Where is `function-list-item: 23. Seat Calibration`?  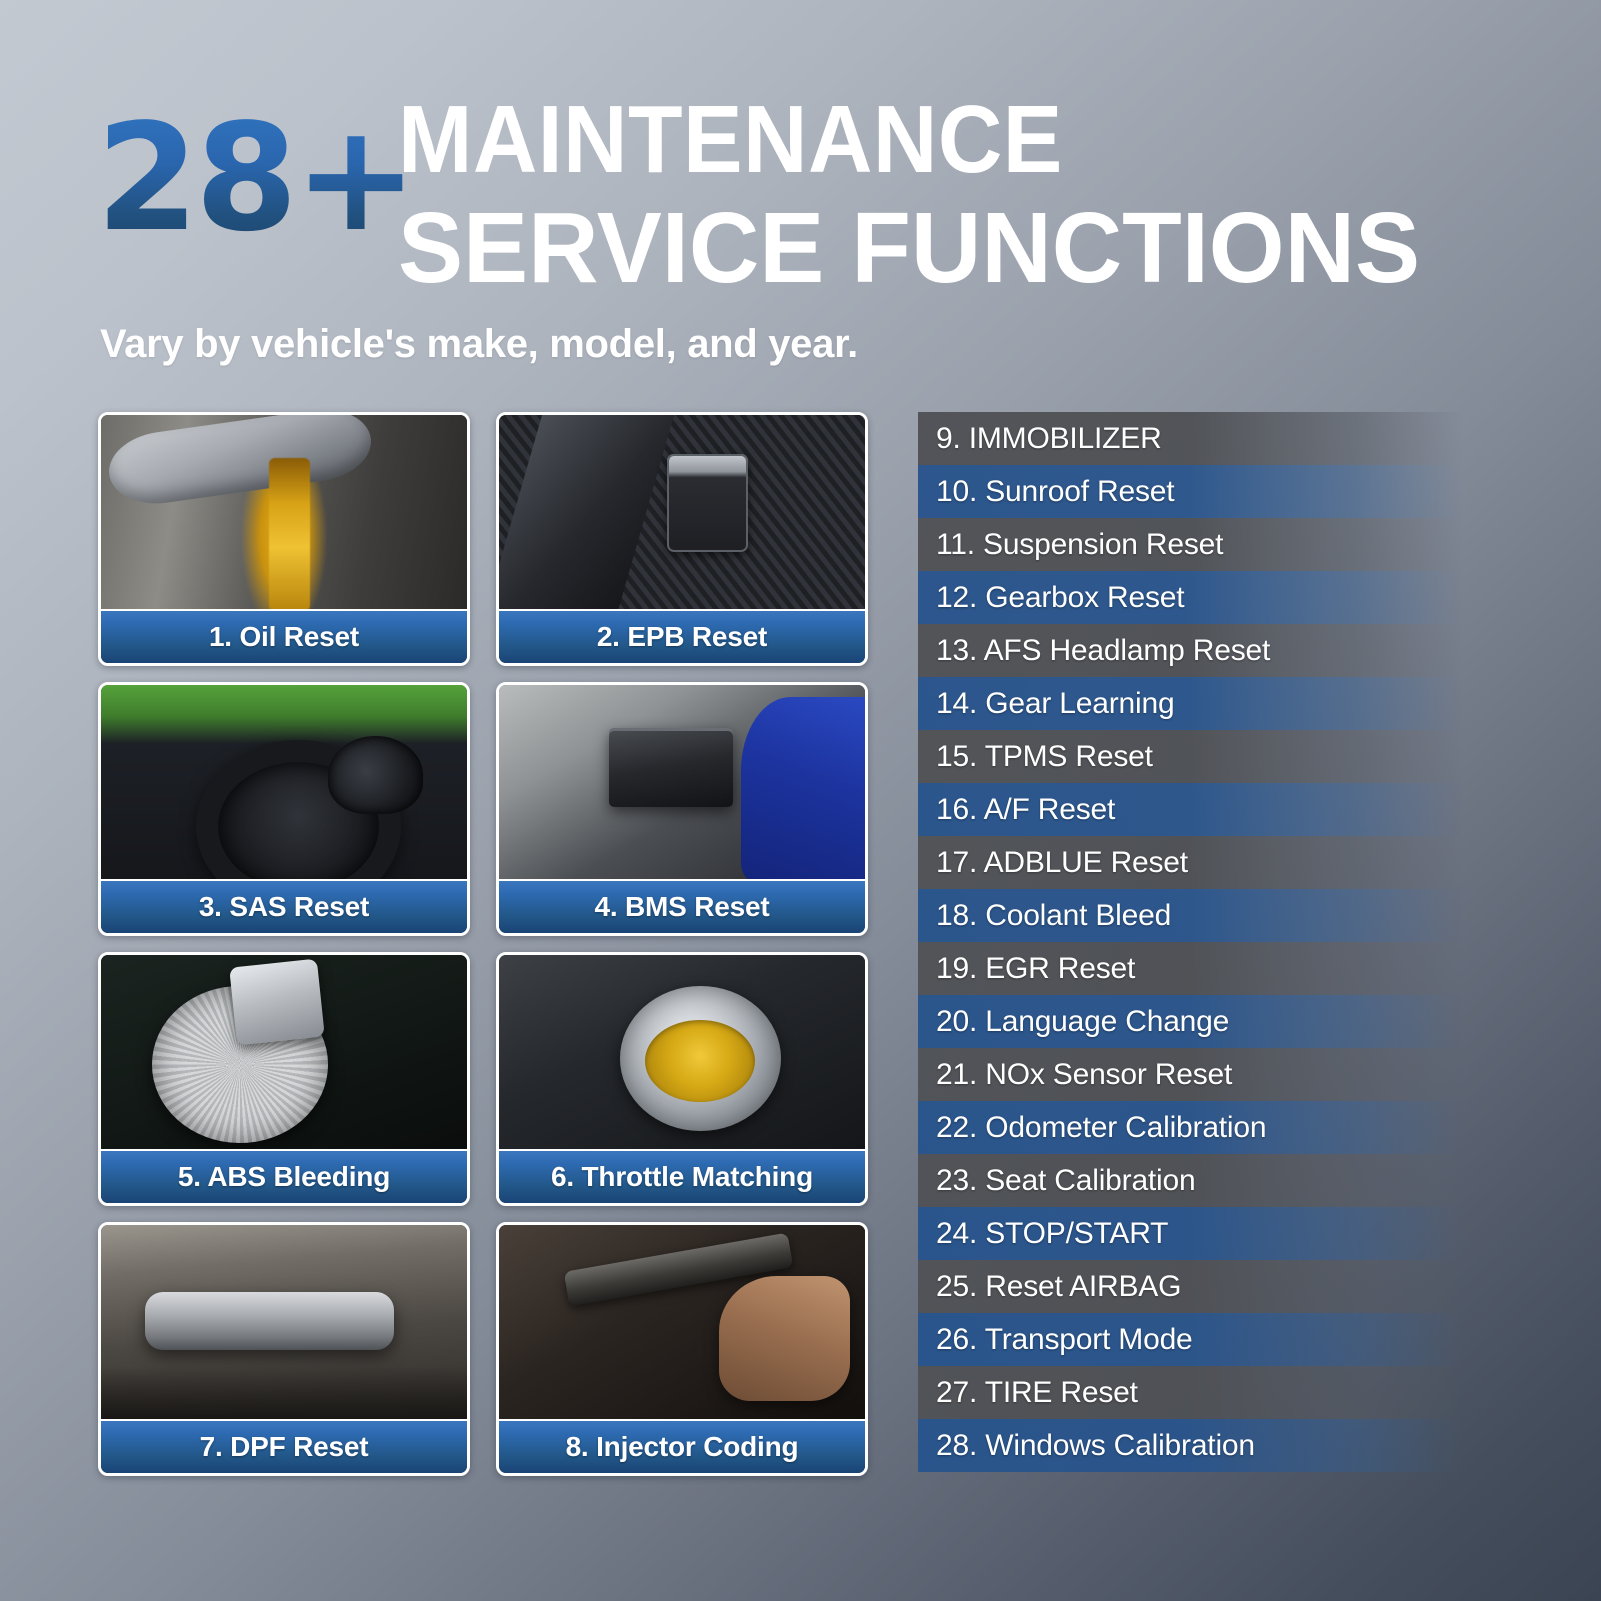 function-list-item: 23. Seat Calibration is located at coordinates (1198, 1180).